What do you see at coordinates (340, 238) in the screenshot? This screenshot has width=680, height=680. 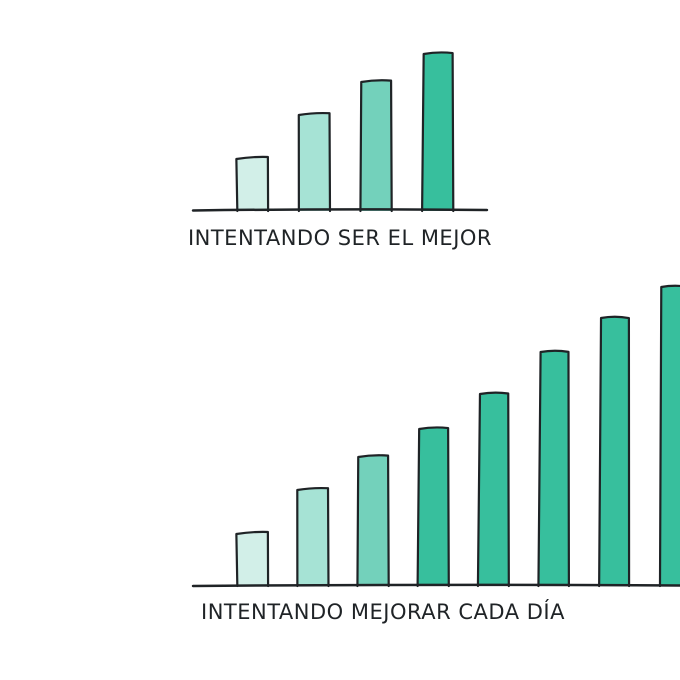 I see `caption-1: INTENTANDO SER EL MEJOR` at bounding box center [340, 238].